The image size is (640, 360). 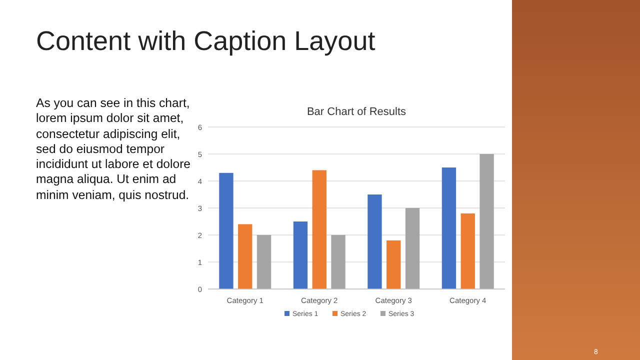 I want to click on text: Content with Caption Layout, so click(x=206, y=41).